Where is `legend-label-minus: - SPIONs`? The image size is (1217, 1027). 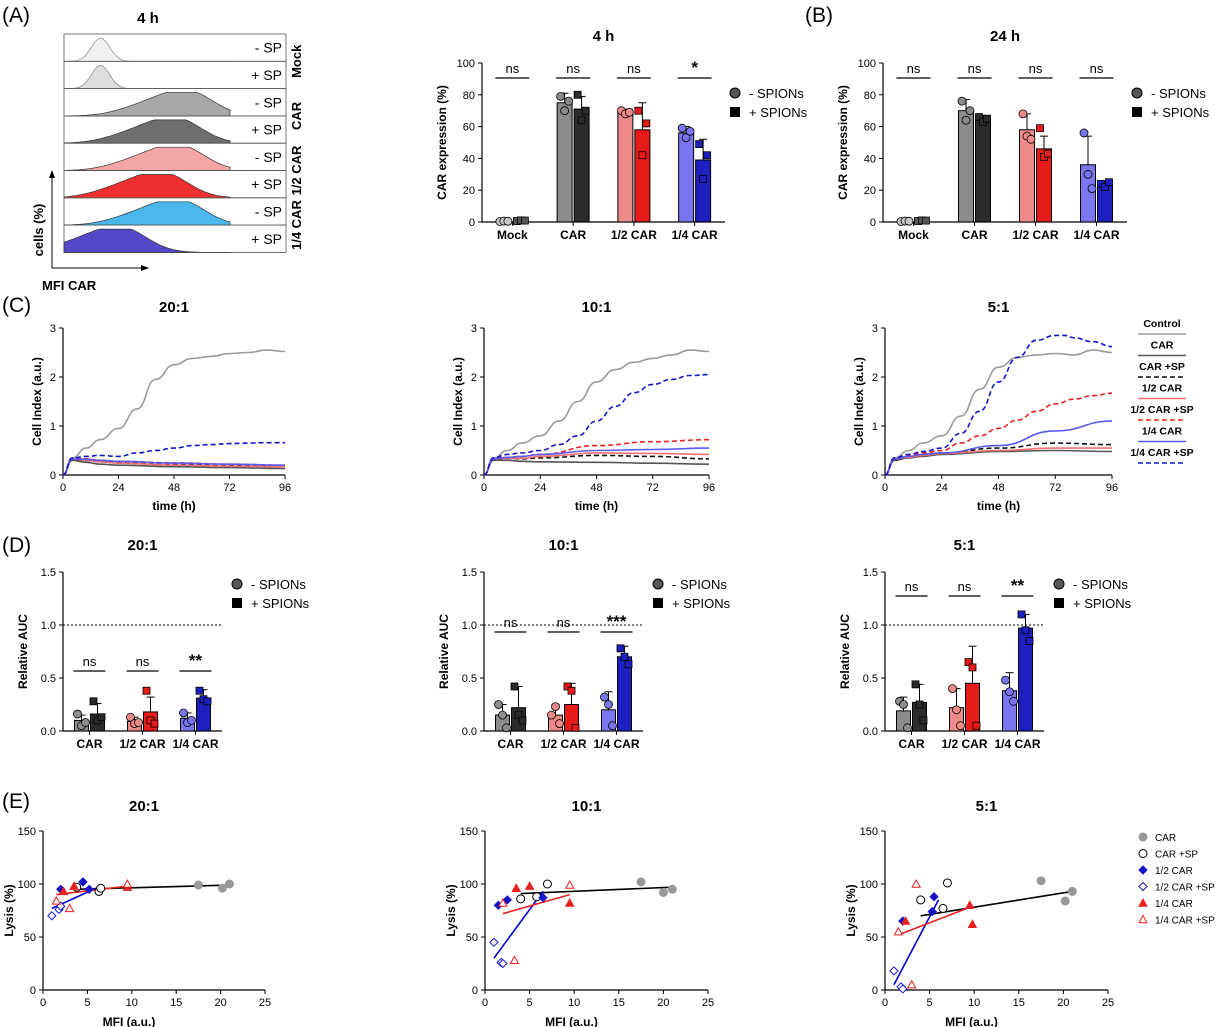
legend-label-minus: - SPIONs is located at coordinates (1178, 93).